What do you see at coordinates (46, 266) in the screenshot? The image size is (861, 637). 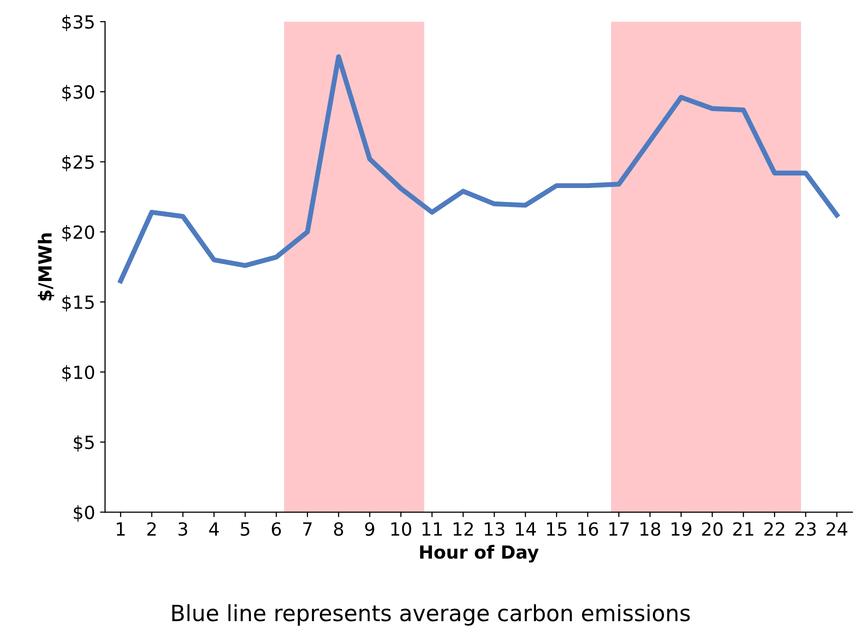 I see `y-axis-title: $/MWh` at bounding box center [46, 266].